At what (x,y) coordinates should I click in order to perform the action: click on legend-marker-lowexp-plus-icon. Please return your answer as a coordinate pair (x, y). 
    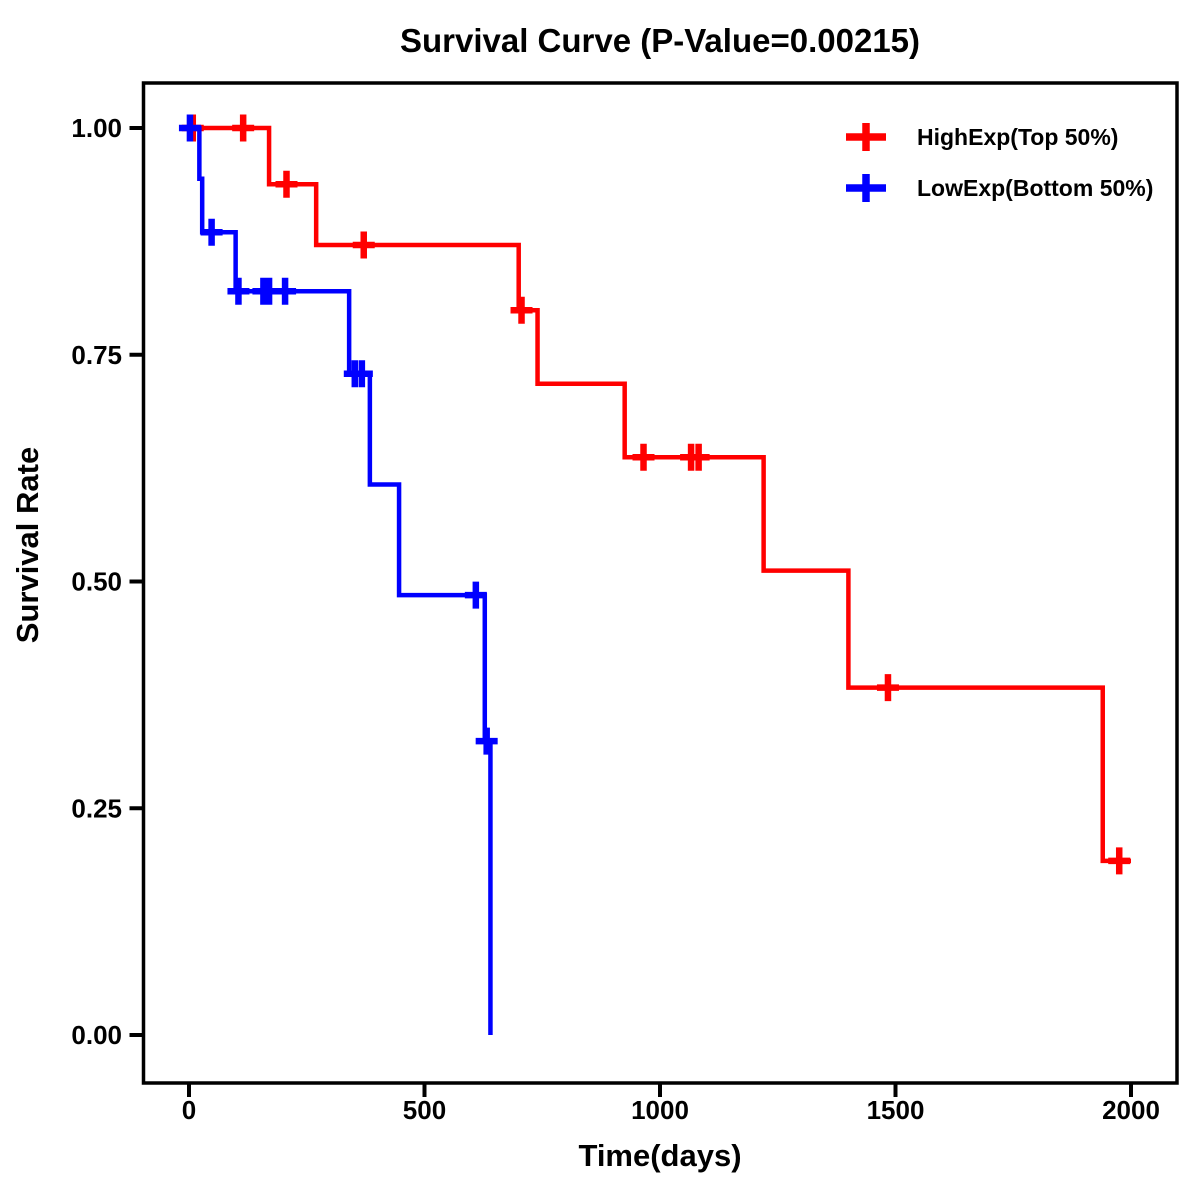
    Looking at the image, I should click on (866, 188).